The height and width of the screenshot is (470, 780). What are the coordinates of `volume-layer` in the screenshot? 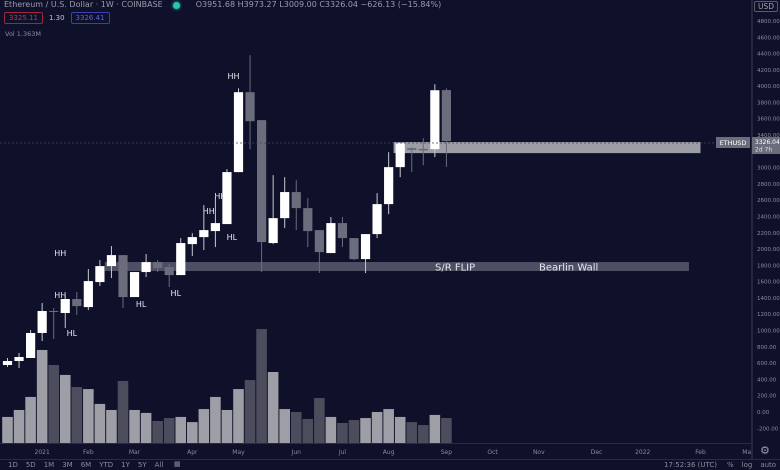 It's located at (227, 386).